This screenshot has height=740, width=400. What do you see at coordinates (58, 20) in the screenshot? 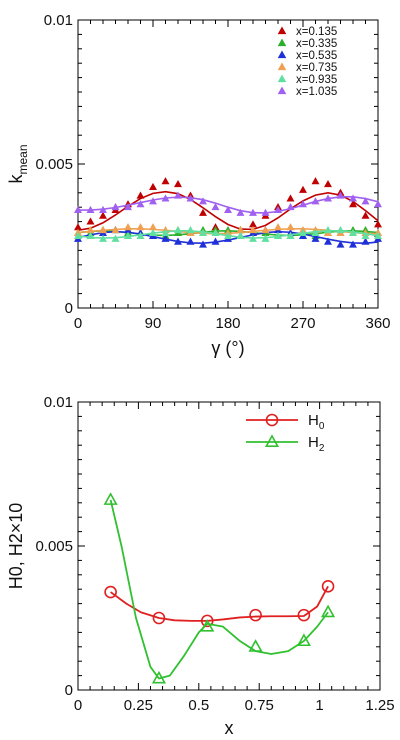
I see `y-tick-label: 0.01` at bounding box center [58, 20].